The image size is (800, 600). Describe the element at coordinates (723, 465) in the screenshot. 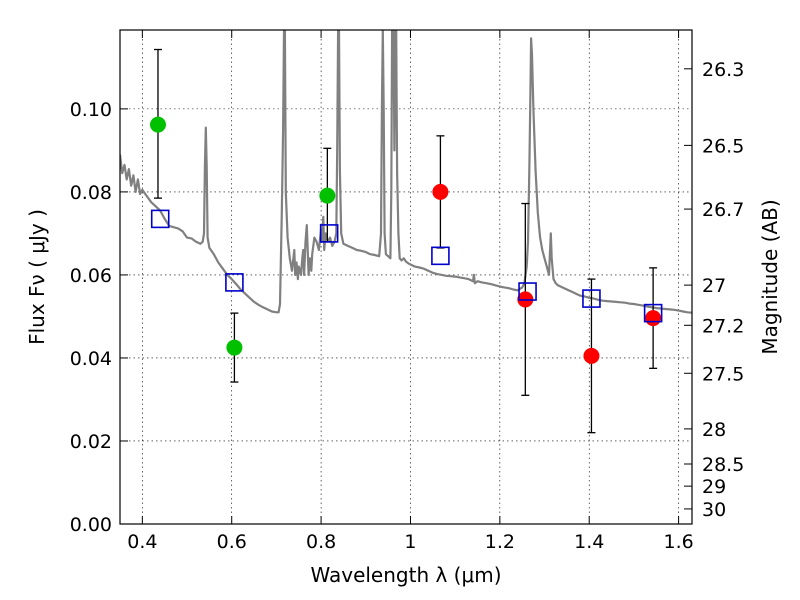

I see `mag-tick-label: 28.5` at that location.